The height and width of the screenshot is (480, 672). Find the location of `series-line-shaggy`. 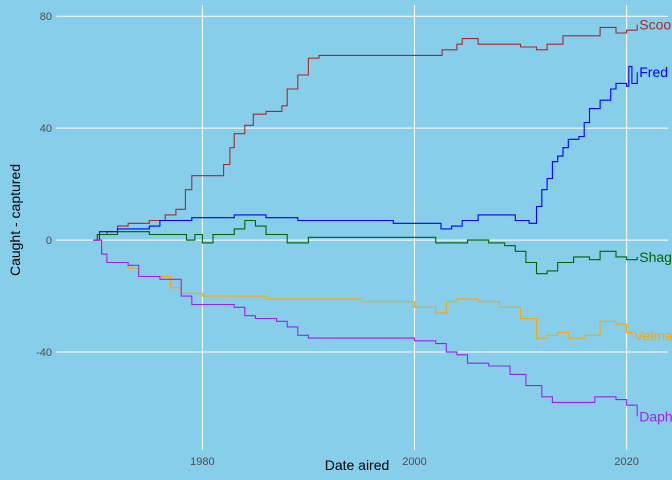

series-line-shaggy is located at coordinates (365, 247).